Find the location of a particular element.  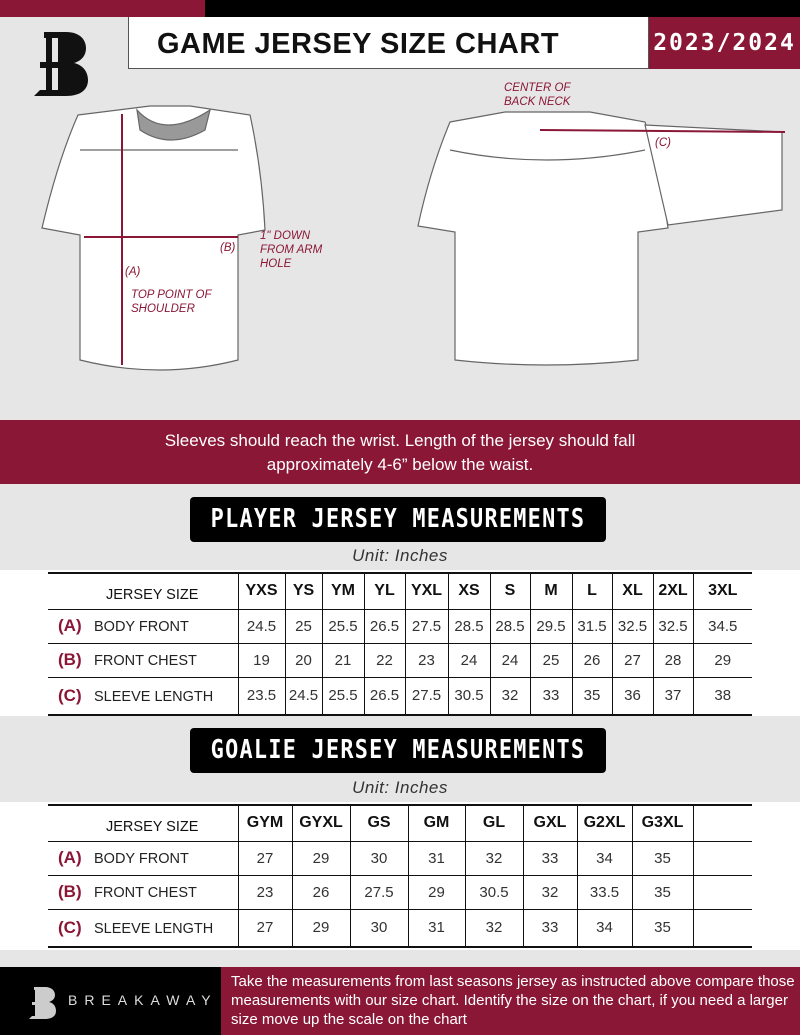

size-column-header: XL is located at coordinates (633, 591).